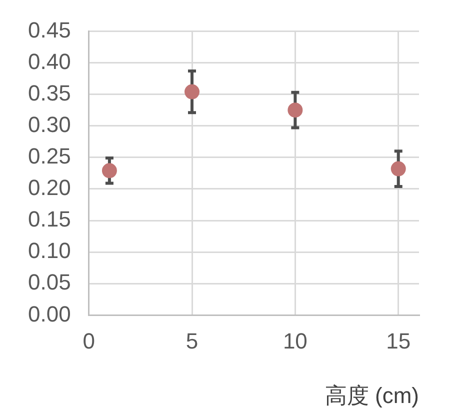 This screenshot has height=416, width=449. Describe the element at coordinates (49, 93) in the screenshot. I see `y-tick-label: 0.35` at that location.